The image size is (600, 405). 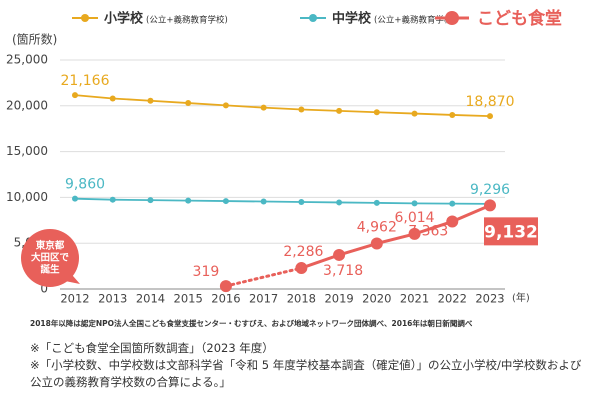 I want to click on annotation-text: 誕生, so click(x=50, y=270).